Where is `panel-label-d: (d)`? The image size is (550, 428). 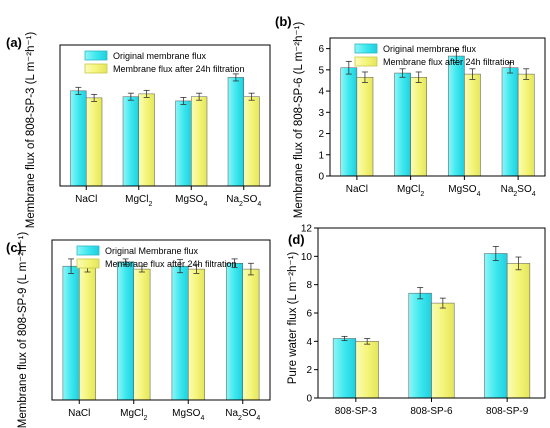
panel-label-d: (d) is located at coordinates (296, 239).